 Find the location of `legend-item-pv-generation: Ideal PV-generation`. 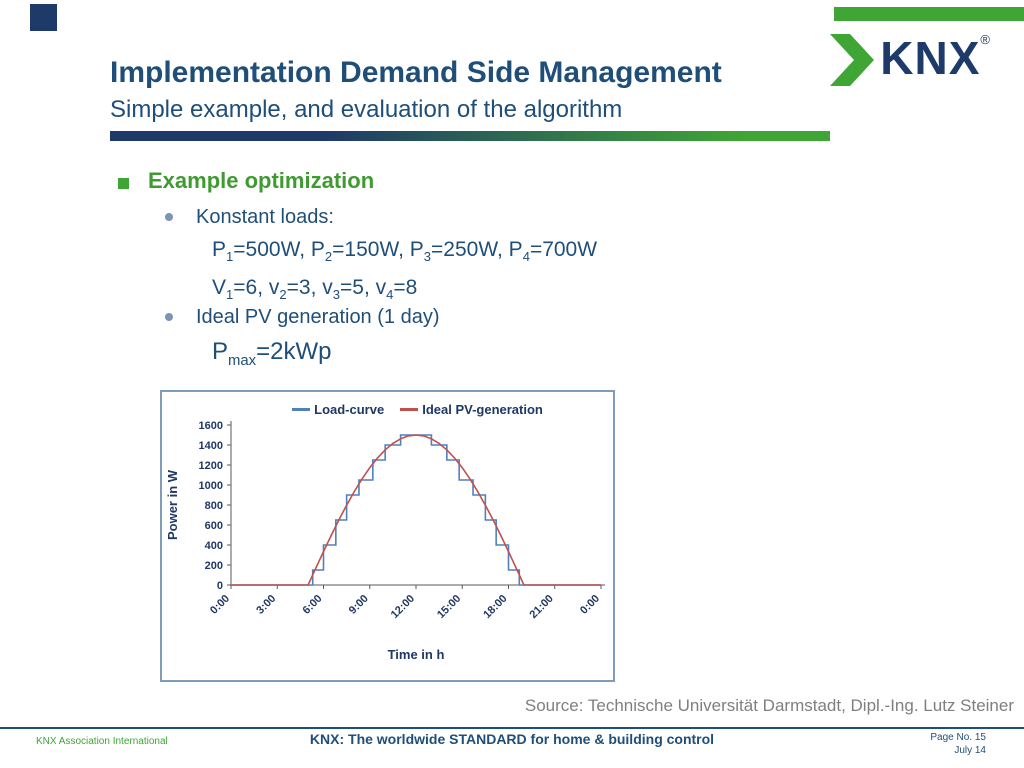

legend-item-pv-generation: Ideal PV-generation is located at coordinates (471, 409).